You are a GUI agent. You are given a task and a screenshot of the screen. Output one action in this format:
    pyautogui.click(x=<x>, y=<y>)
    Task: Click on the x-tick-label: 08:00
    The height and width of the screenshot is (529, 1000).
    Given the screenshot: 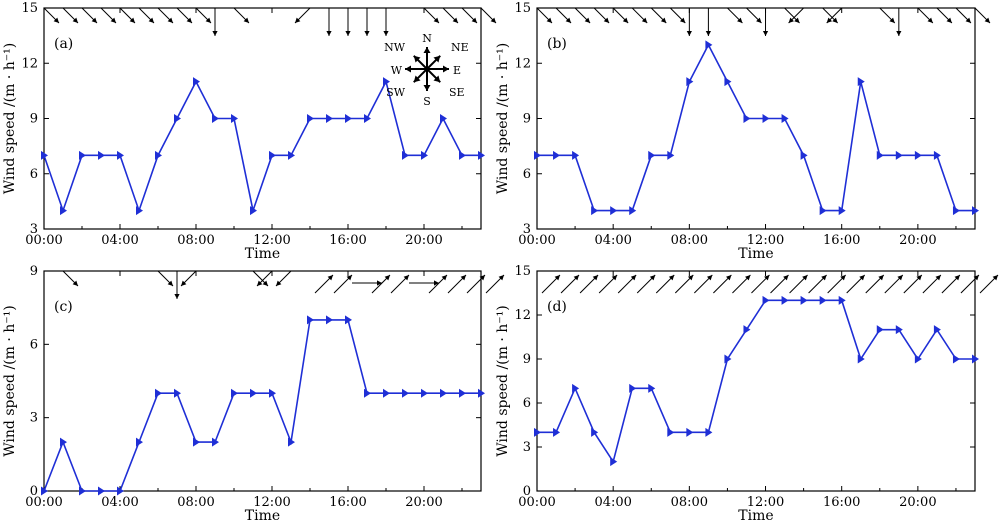 What is the action you would take?
    pyautogui.click(x=689, y=502)
    